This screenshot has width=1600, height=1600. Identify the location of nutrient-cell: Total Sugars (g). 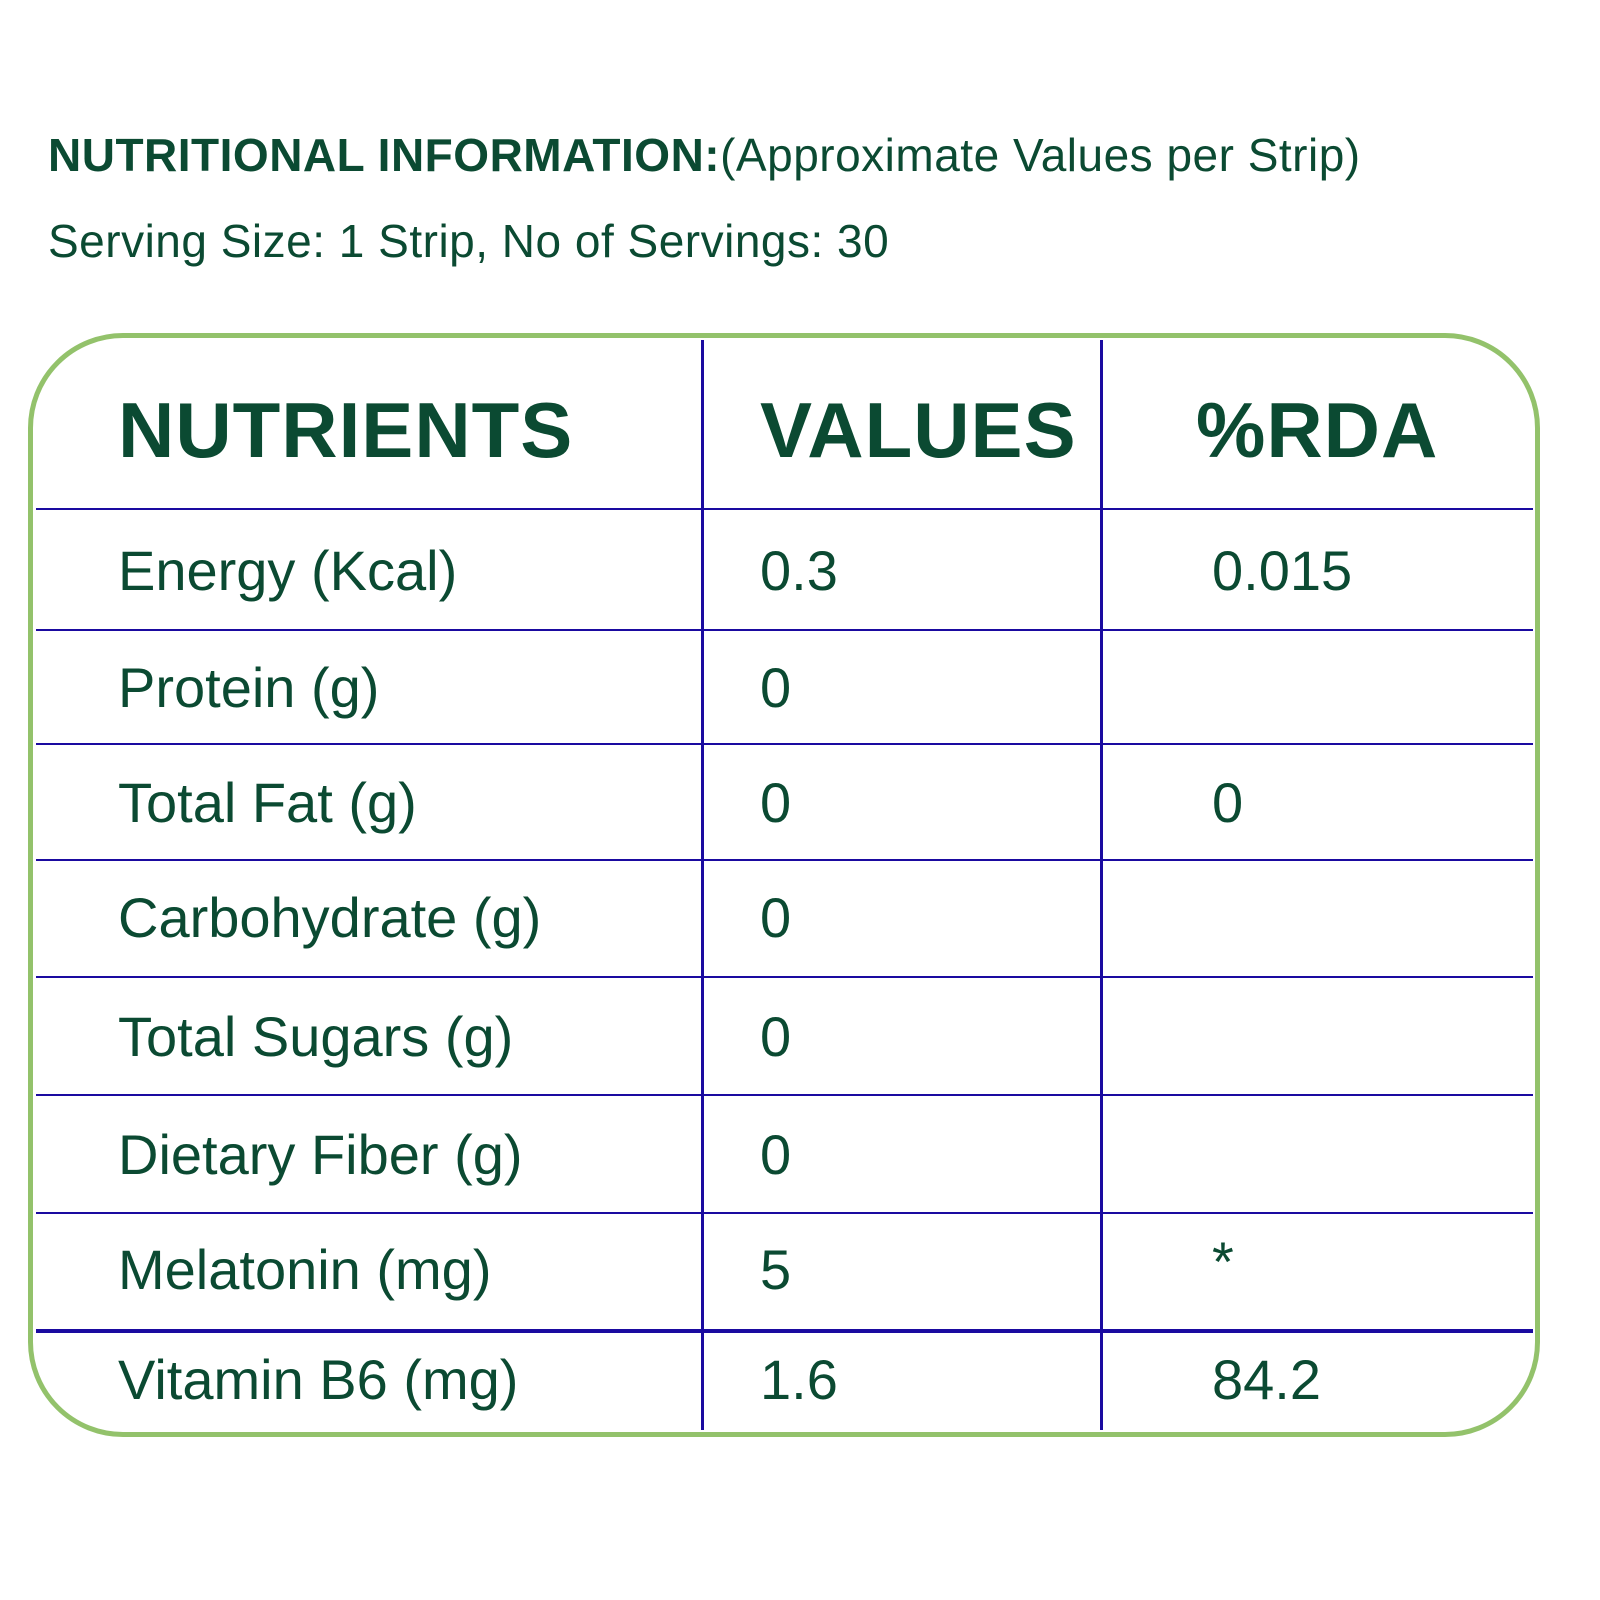
(316, 1036).